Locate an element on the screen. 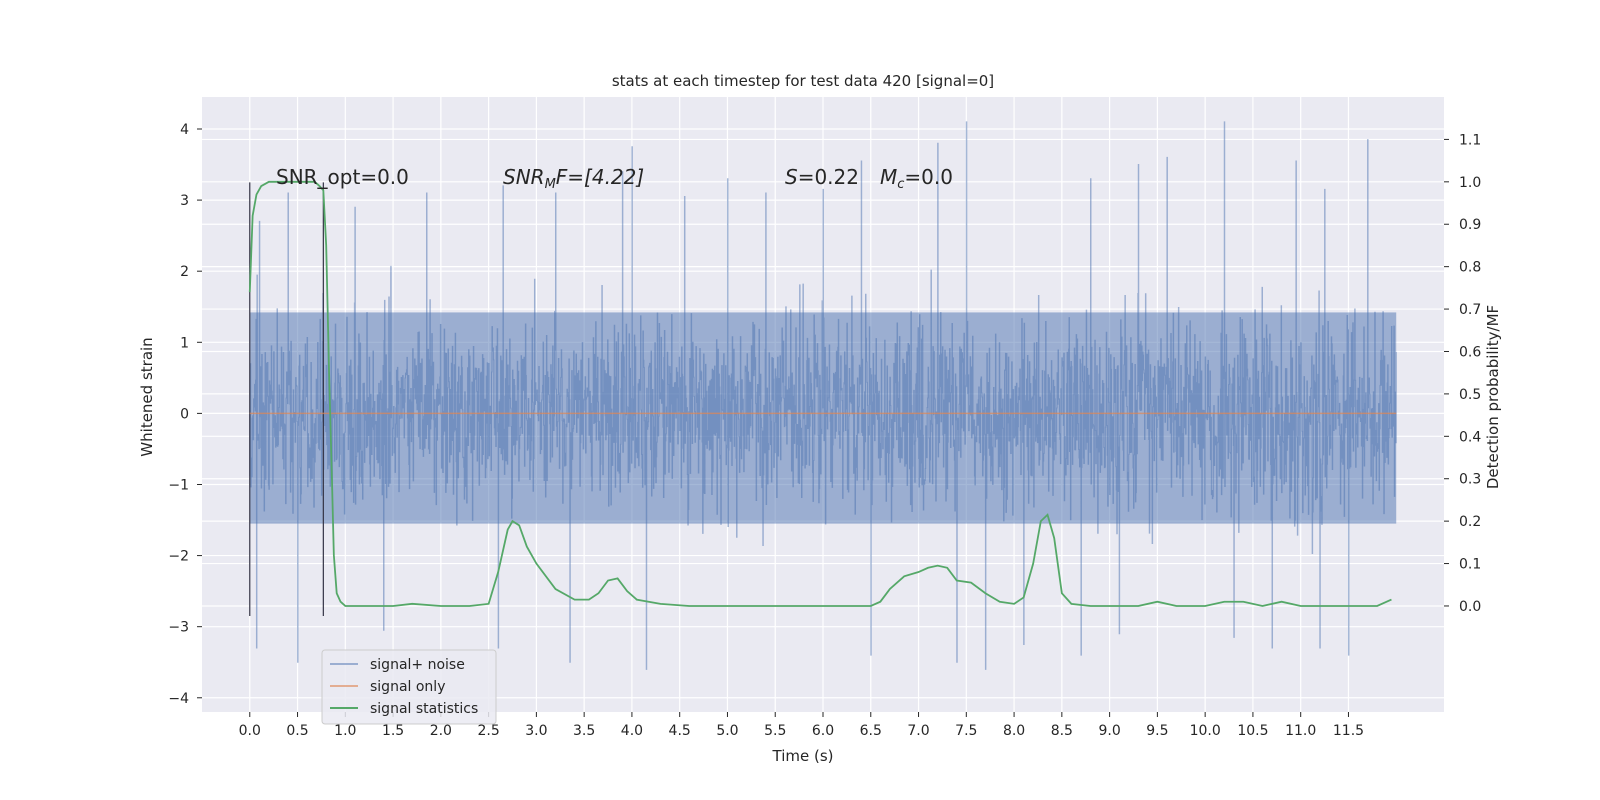 Image resolution: width=1600 pixels, height=800 pixels. x-tick-label: 7.5 is located at coordinates (966, 731).